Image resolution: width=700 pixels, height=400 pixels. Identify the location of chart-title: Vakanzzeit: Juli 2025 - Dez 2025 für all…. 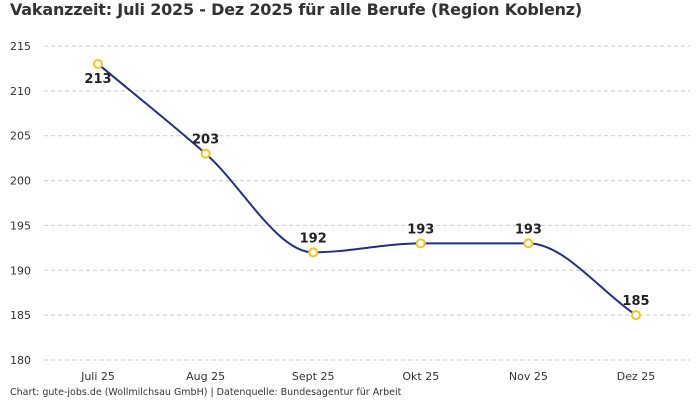
(296, 9).